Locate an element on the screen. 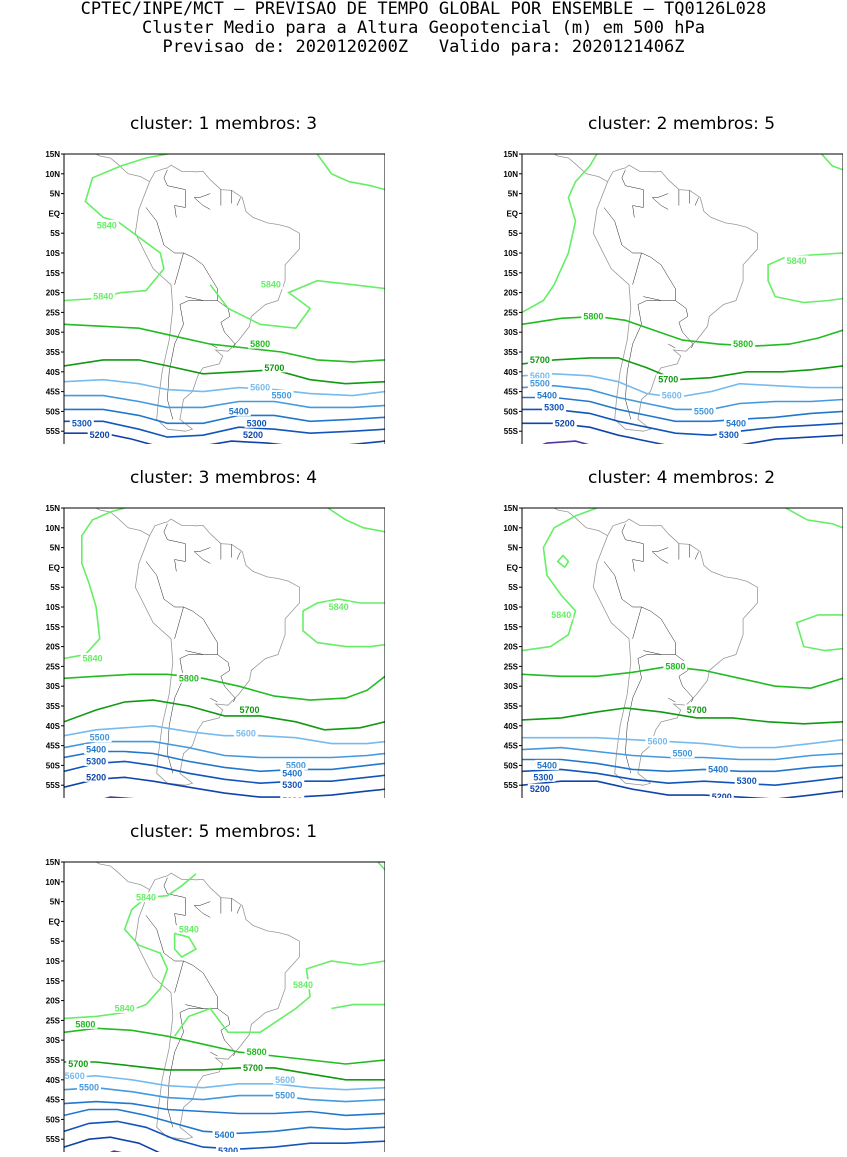 The width and height of the screenshot is (847, 1157). panel-title: cluster: 1 membros: 3 is located at coordinates (223, 124).